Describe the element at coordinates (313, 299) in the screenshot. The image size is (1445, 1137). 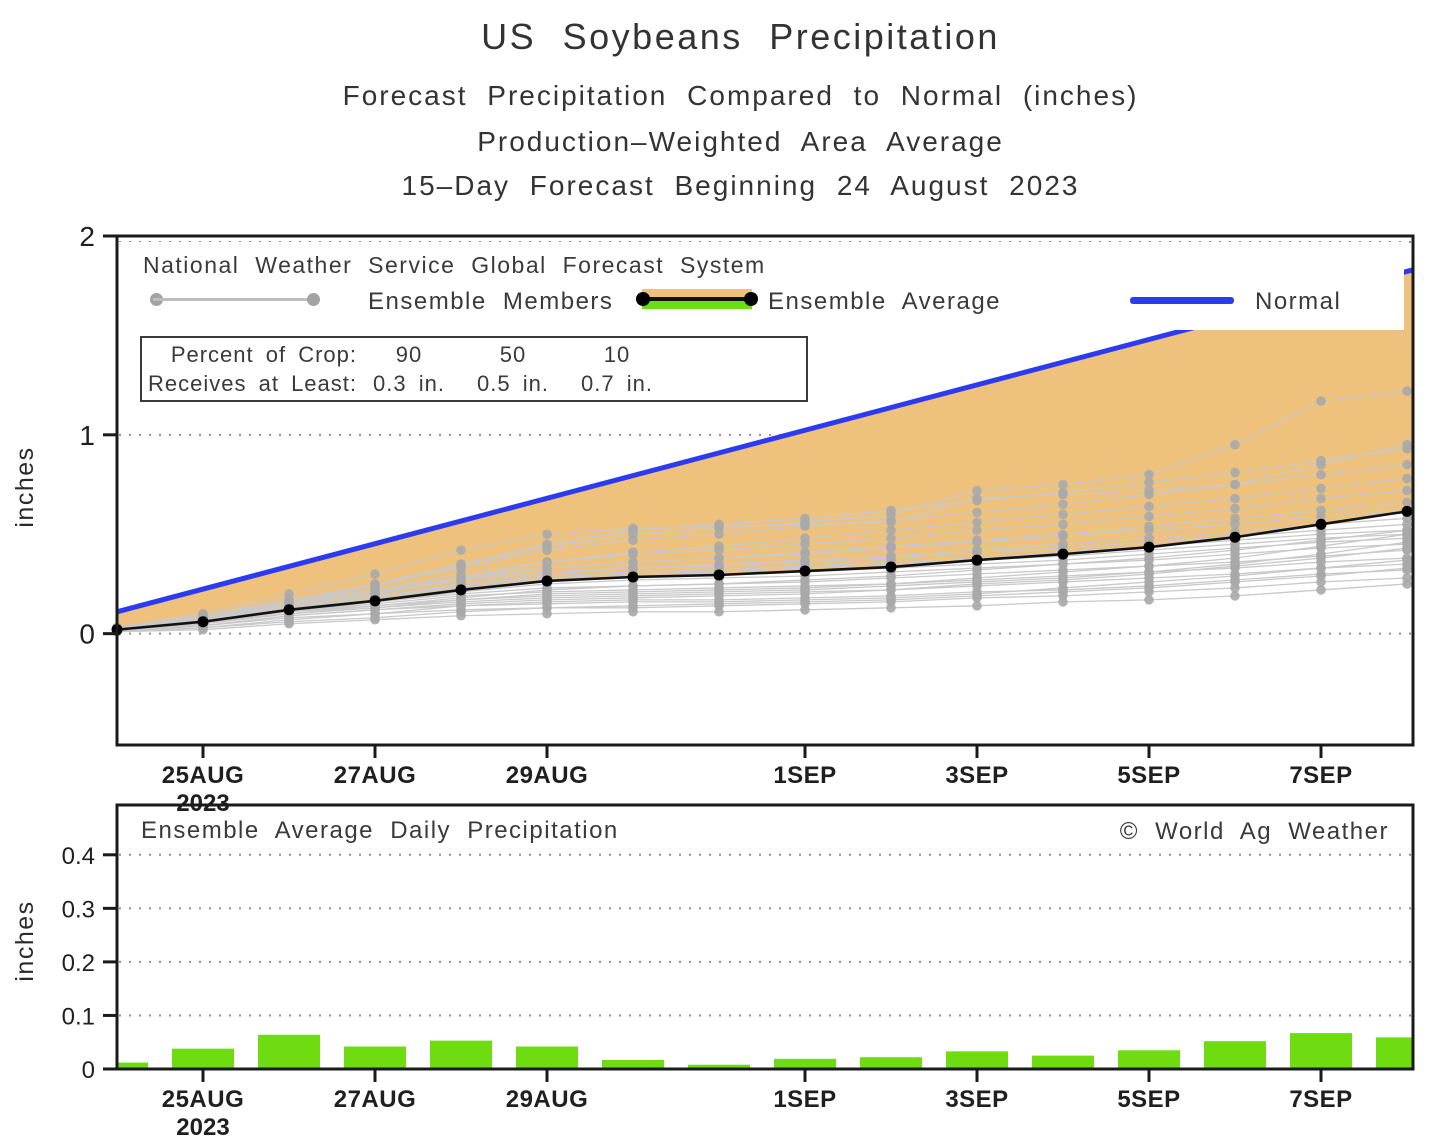
I see `member-dot-icon` at that location.